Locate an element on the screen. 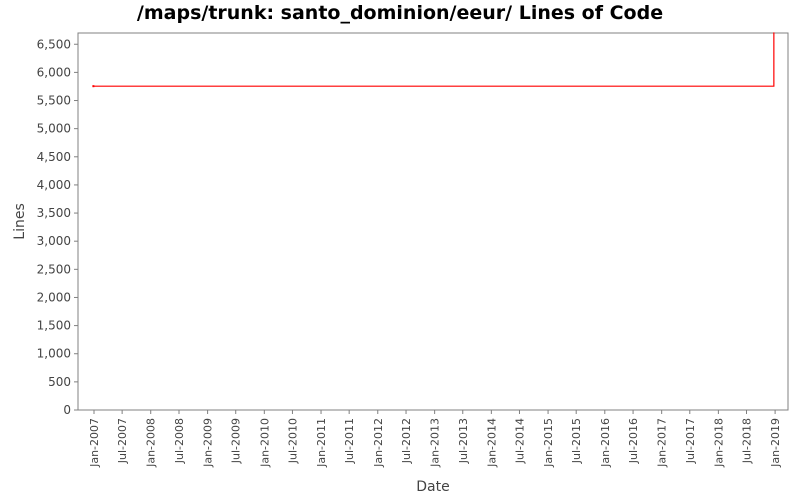  x-tick-label: Jan-2011 is located at coordinates (321, 443).